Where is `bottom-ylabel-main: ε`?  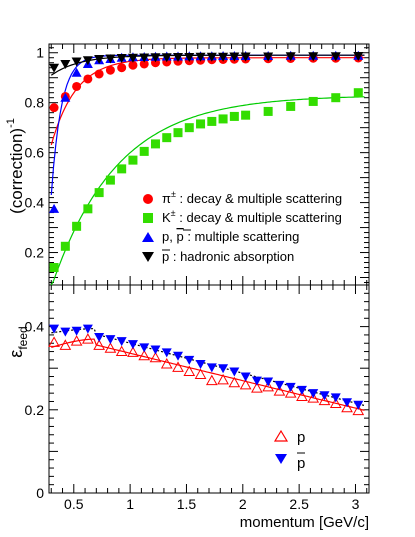
bottom-ylabel-main: ε is located at coordinates (16, 354).